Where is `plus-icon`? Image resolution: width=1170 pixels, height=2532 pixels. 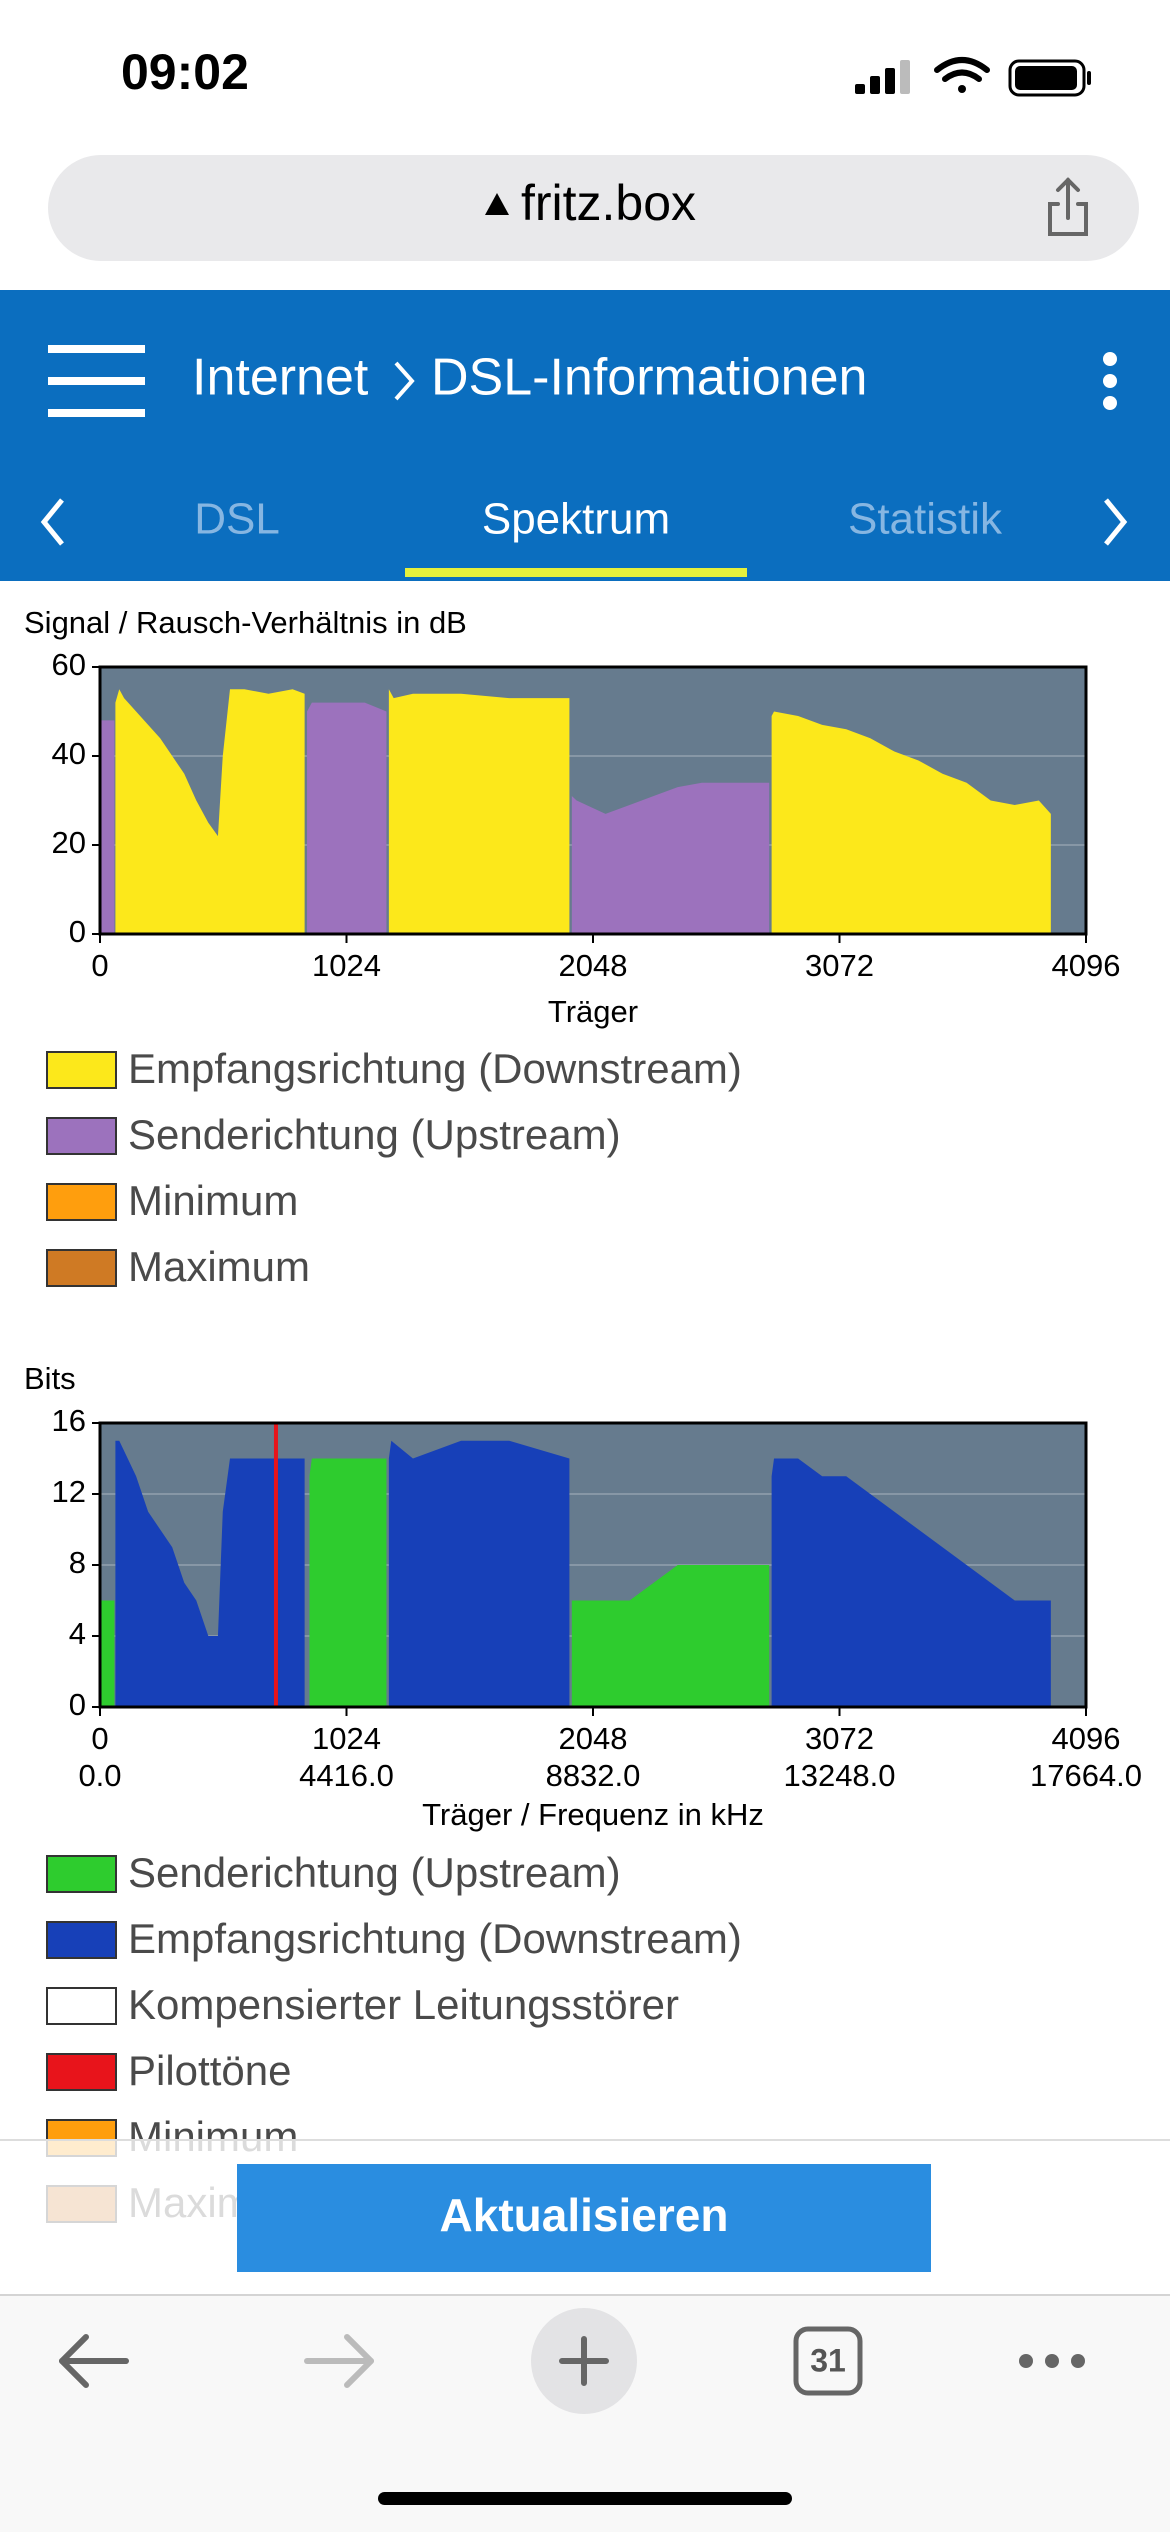
plus-icon is located at coordinates (584, 2361).